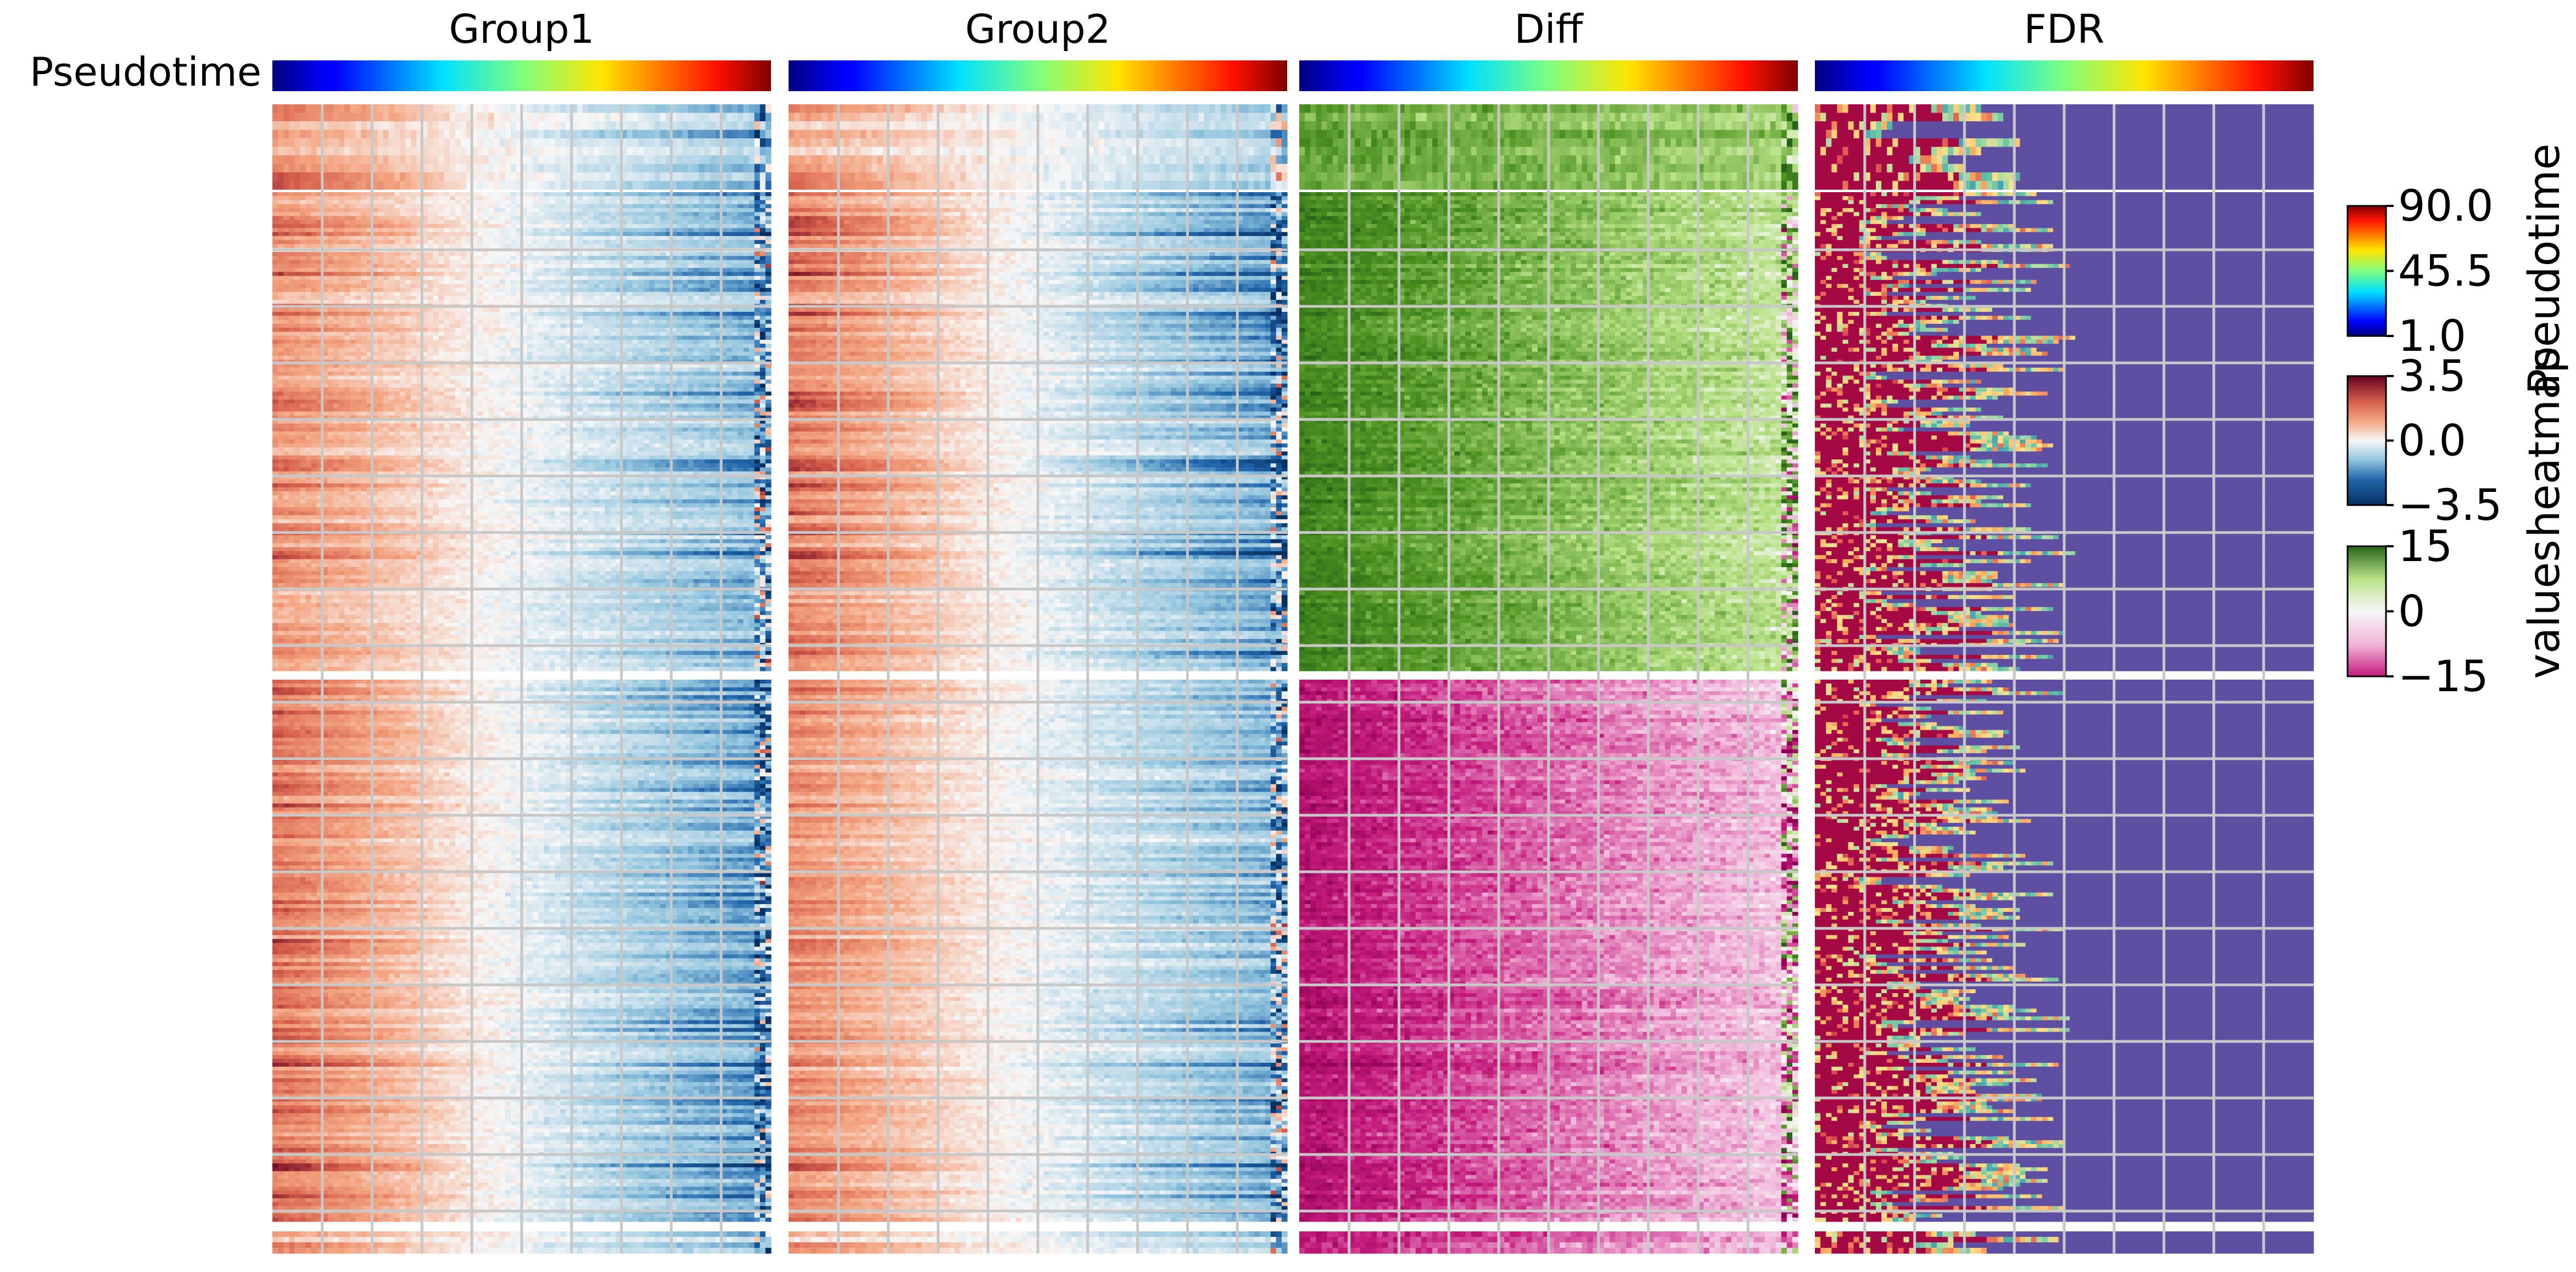 This screenshot has width=2576, height=1272. I want to click on pseudotime-annotation, so click(1293, 75).